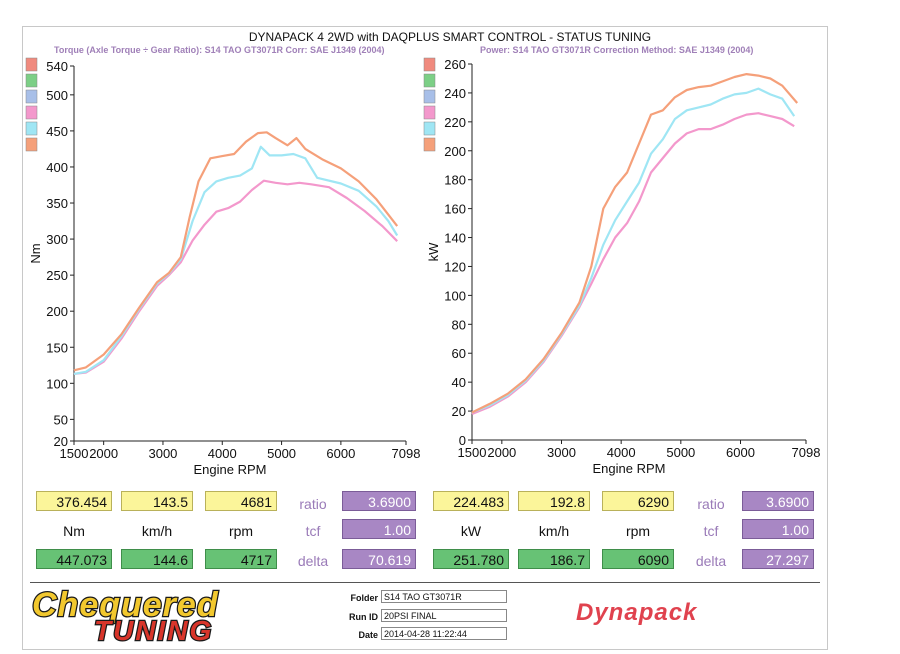 This screenshot has height=654, width=900. What do you see at coordinates (455, 238) in the screenshot?
I see `y-tick-label: 140` at bounding box center [455, 238].